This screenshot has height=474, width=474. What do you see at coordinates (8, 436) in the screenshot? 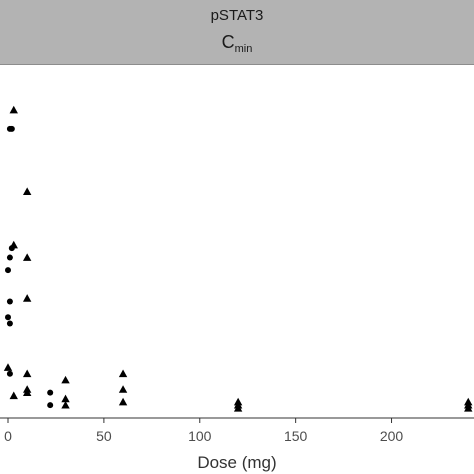
I see `x-tick-label: 0` at bounding box center [8, 436].